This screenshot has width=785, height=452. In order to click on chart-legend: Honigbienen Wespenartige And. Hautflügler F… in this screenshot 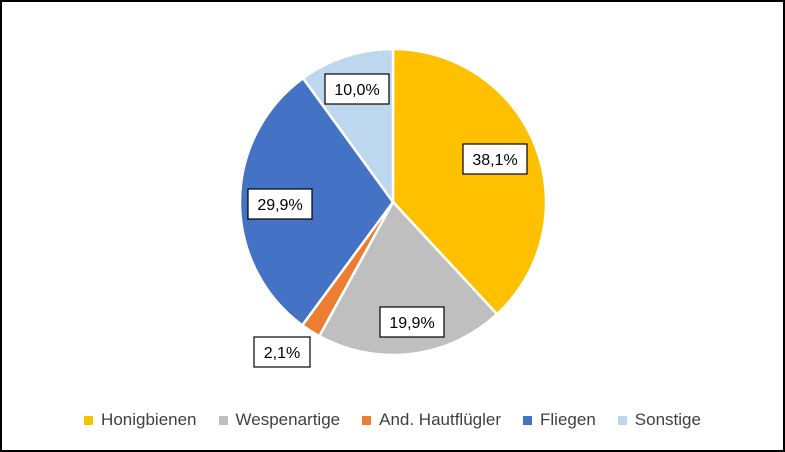, I will do `click(392, 420)`.